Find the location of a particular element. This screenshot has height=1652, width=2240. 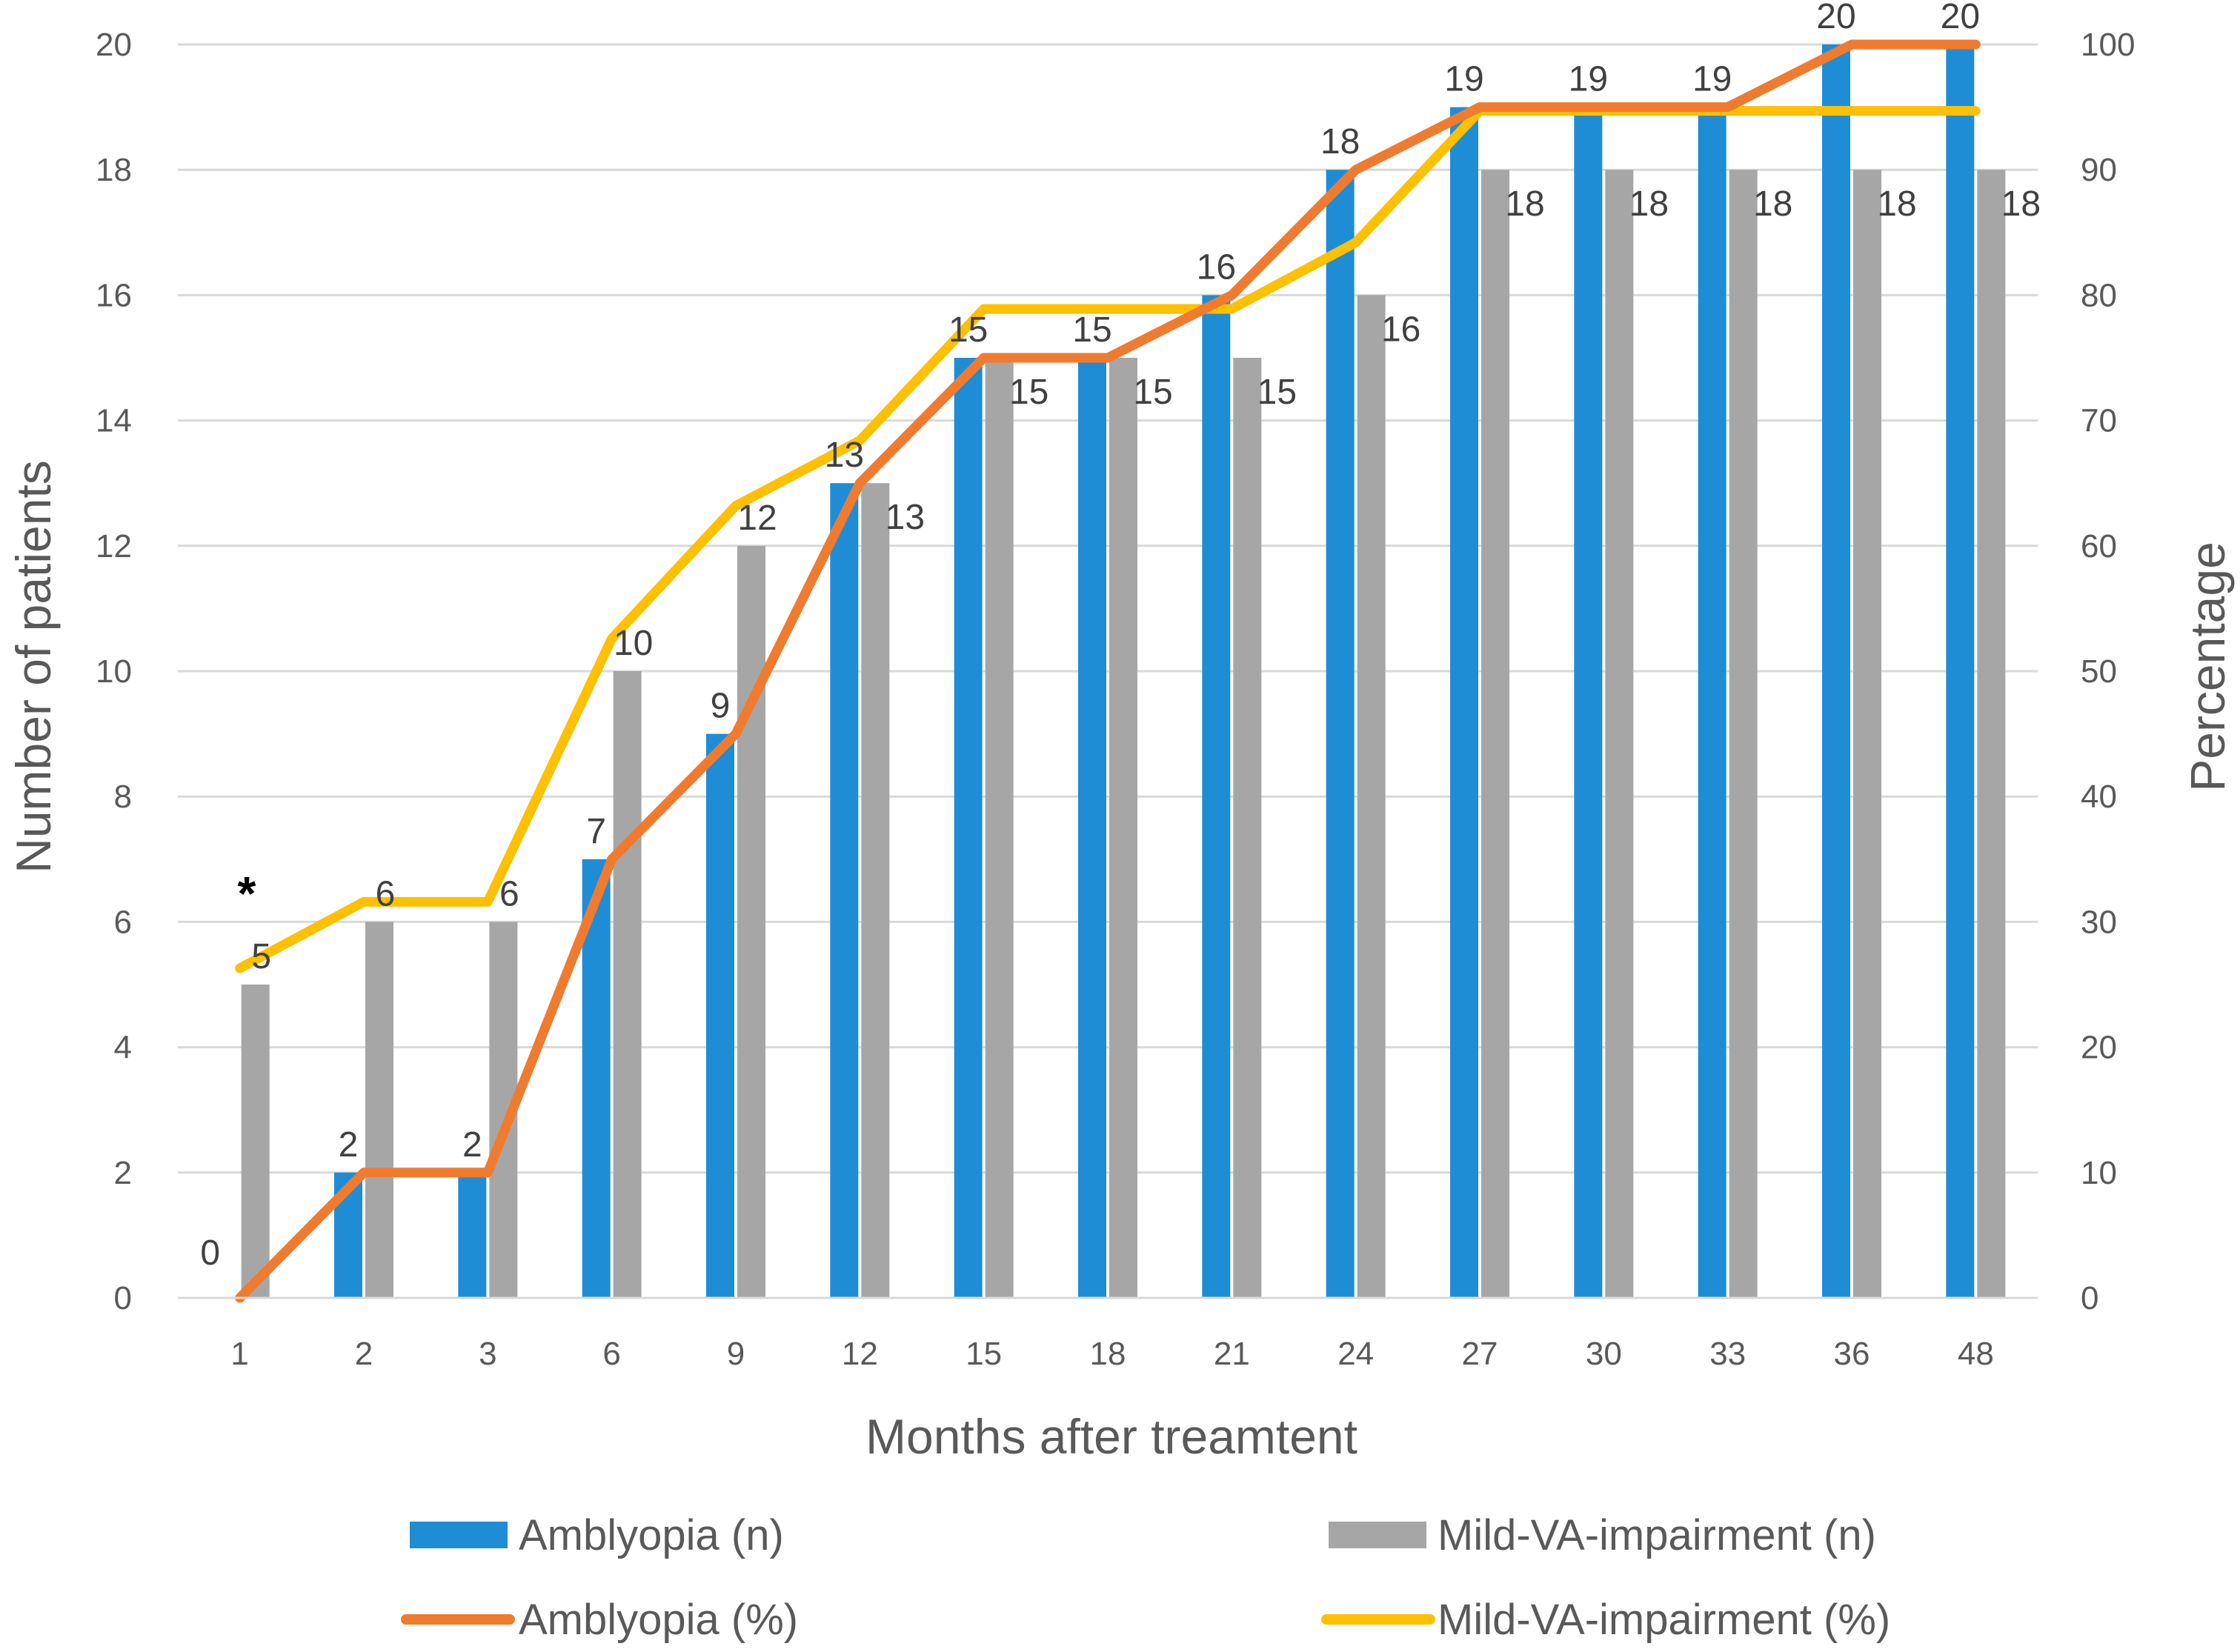

x-tick-label: 6 is located at coordinates (611, 1354).